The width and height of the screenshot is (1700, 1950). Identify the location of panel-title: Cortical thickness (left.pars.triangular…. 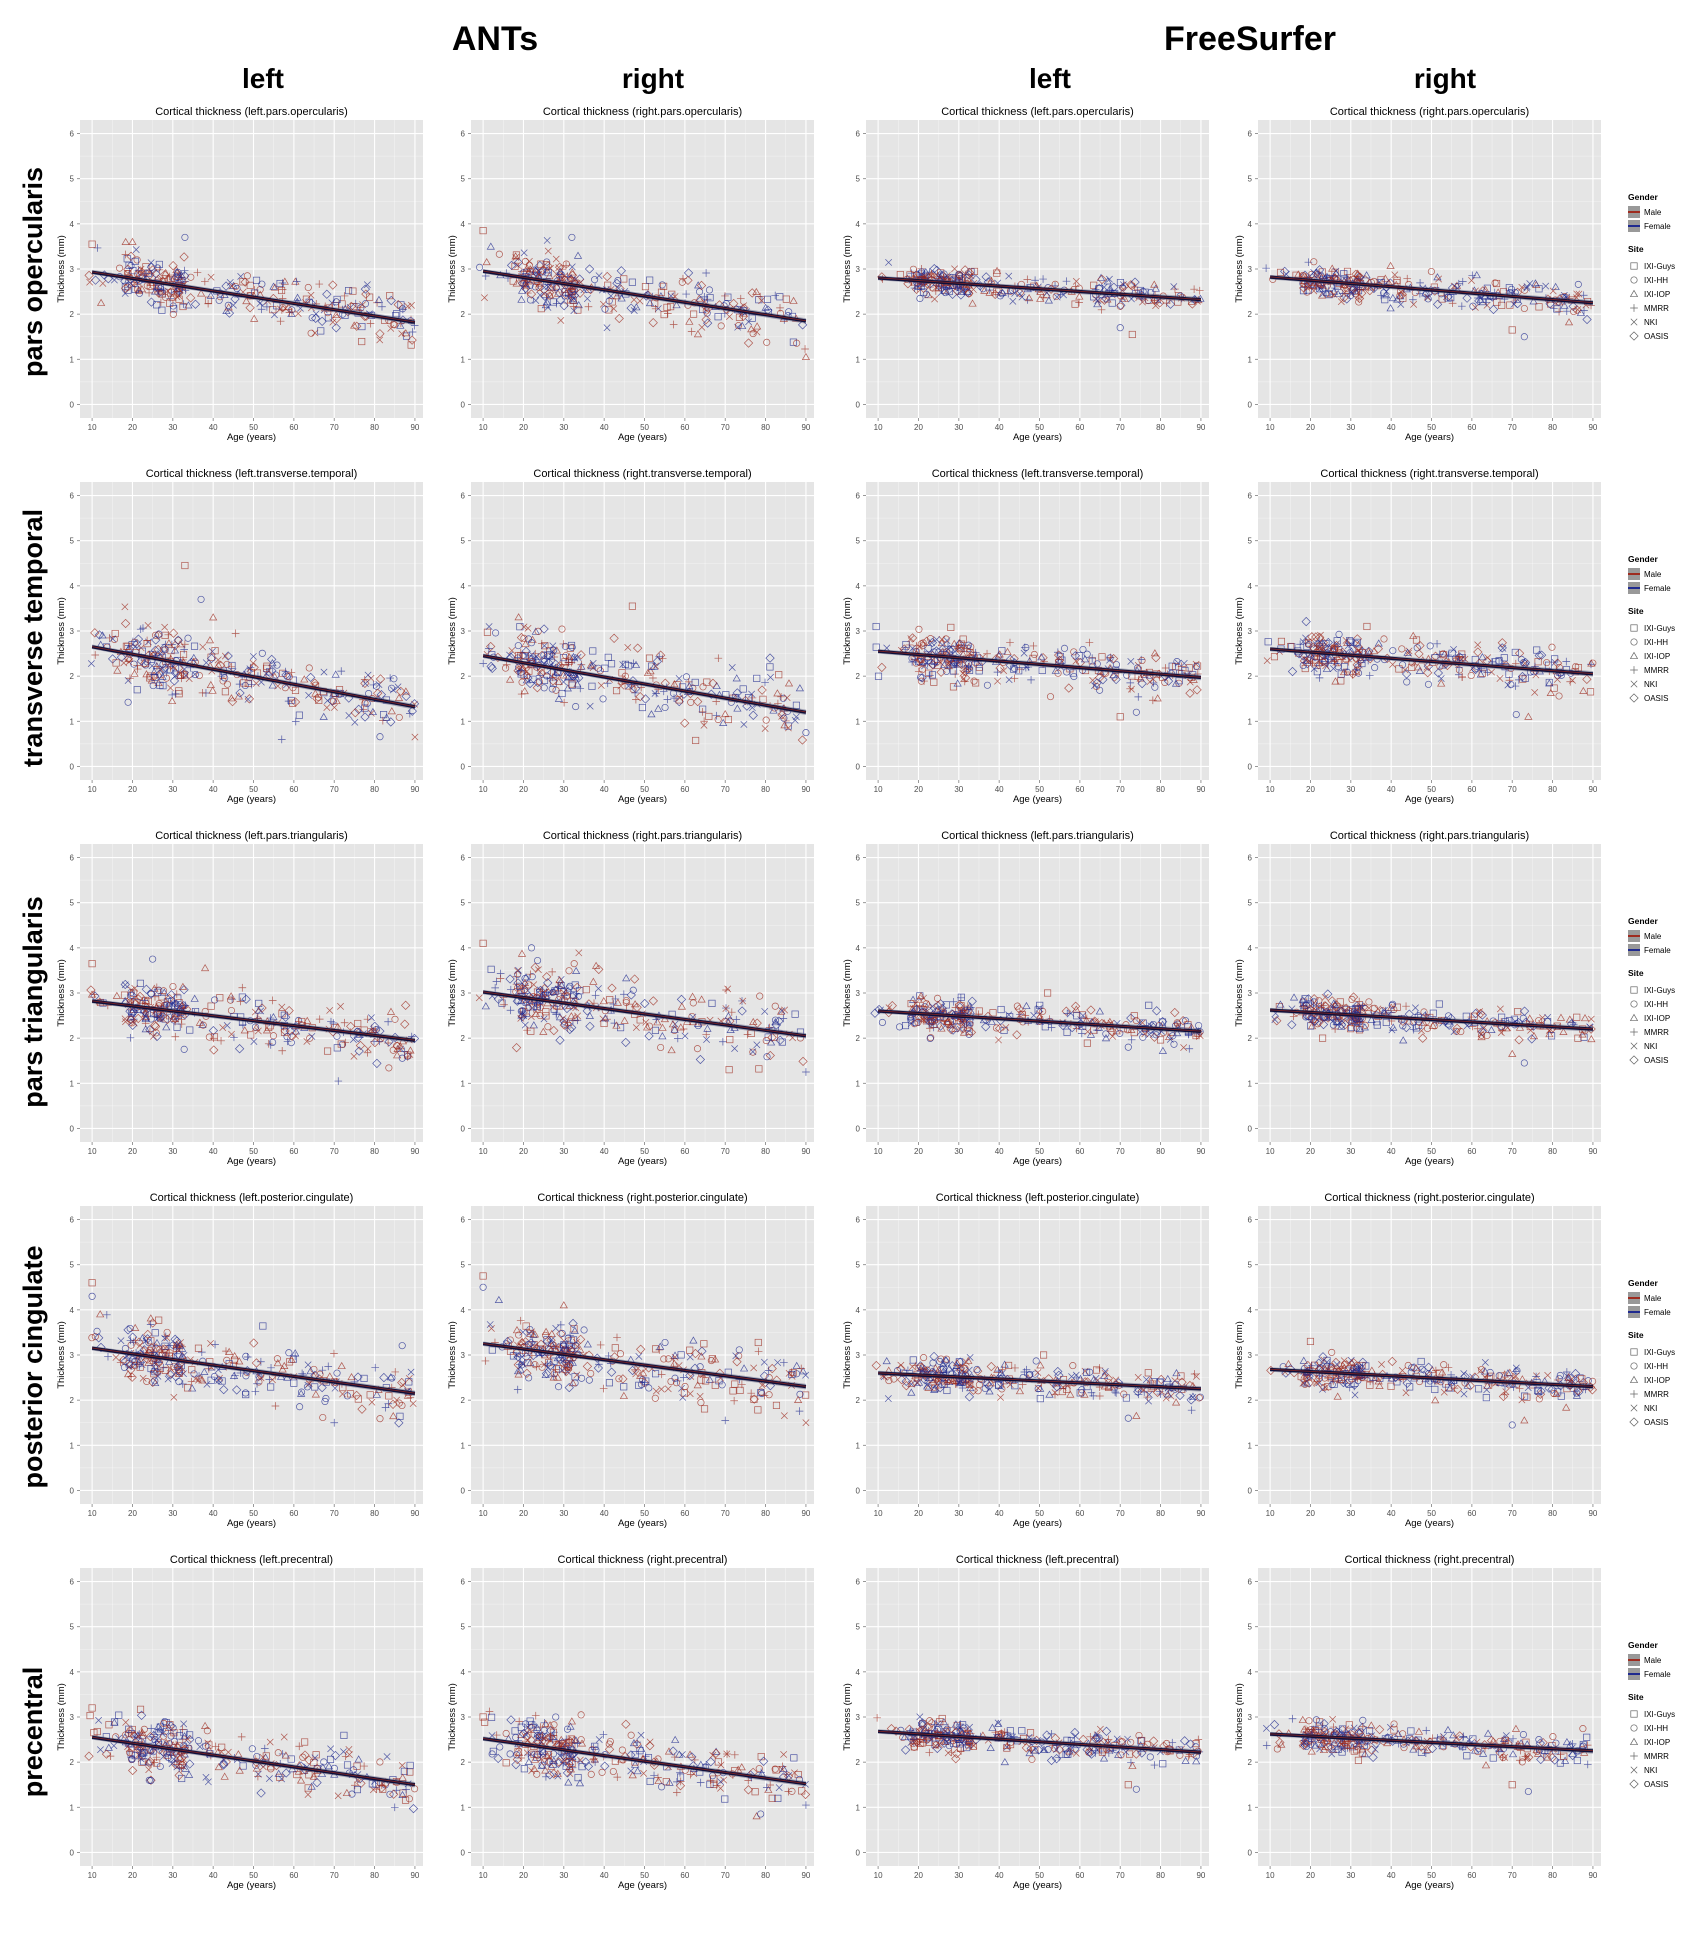
(1037, 836).